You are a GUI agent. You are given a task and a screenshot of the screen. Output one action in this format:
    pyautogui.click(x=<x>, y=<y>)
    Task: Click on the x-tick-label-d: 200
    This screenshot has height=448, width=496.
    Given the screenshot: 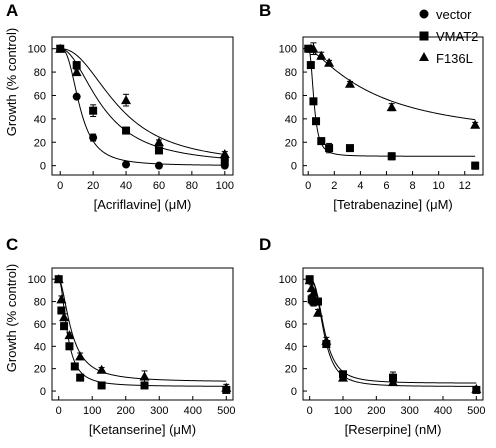 What is the action you would take?
    pyautogui.click(x=376, y=411)
    